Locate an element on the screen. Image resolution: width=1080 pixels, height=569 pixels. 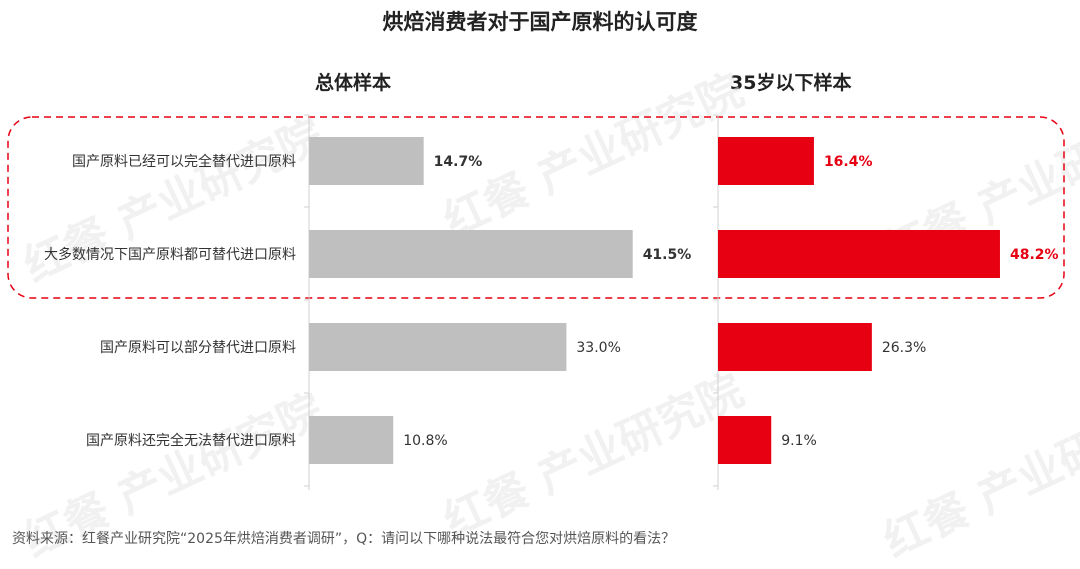
category-label: 国产原料已经可以完全替代进口原料 is located at coordinates (184, 161).